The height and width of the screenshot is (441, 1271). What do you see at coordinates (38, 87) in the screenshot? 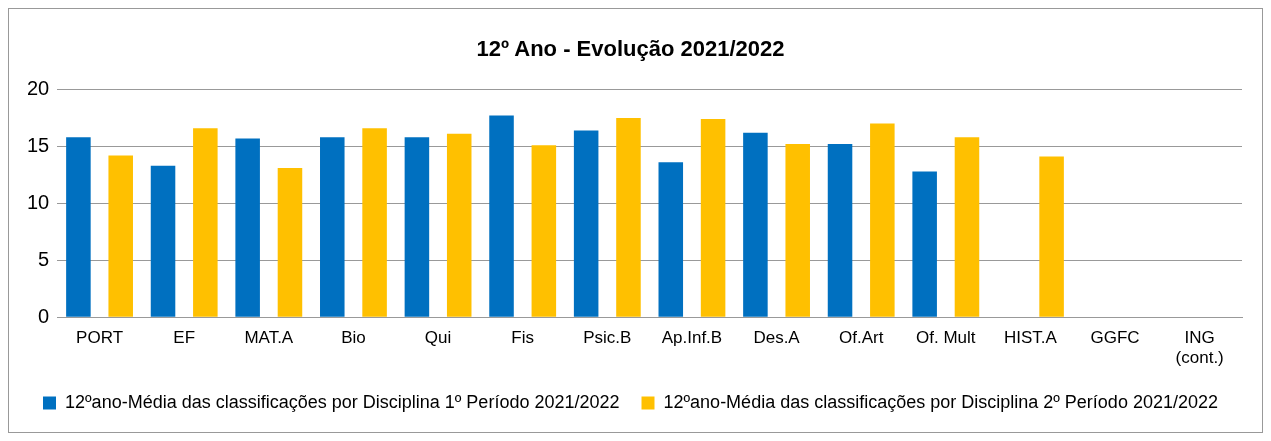
I see `y-tick-label: 20` at bounding box center [38, 87].